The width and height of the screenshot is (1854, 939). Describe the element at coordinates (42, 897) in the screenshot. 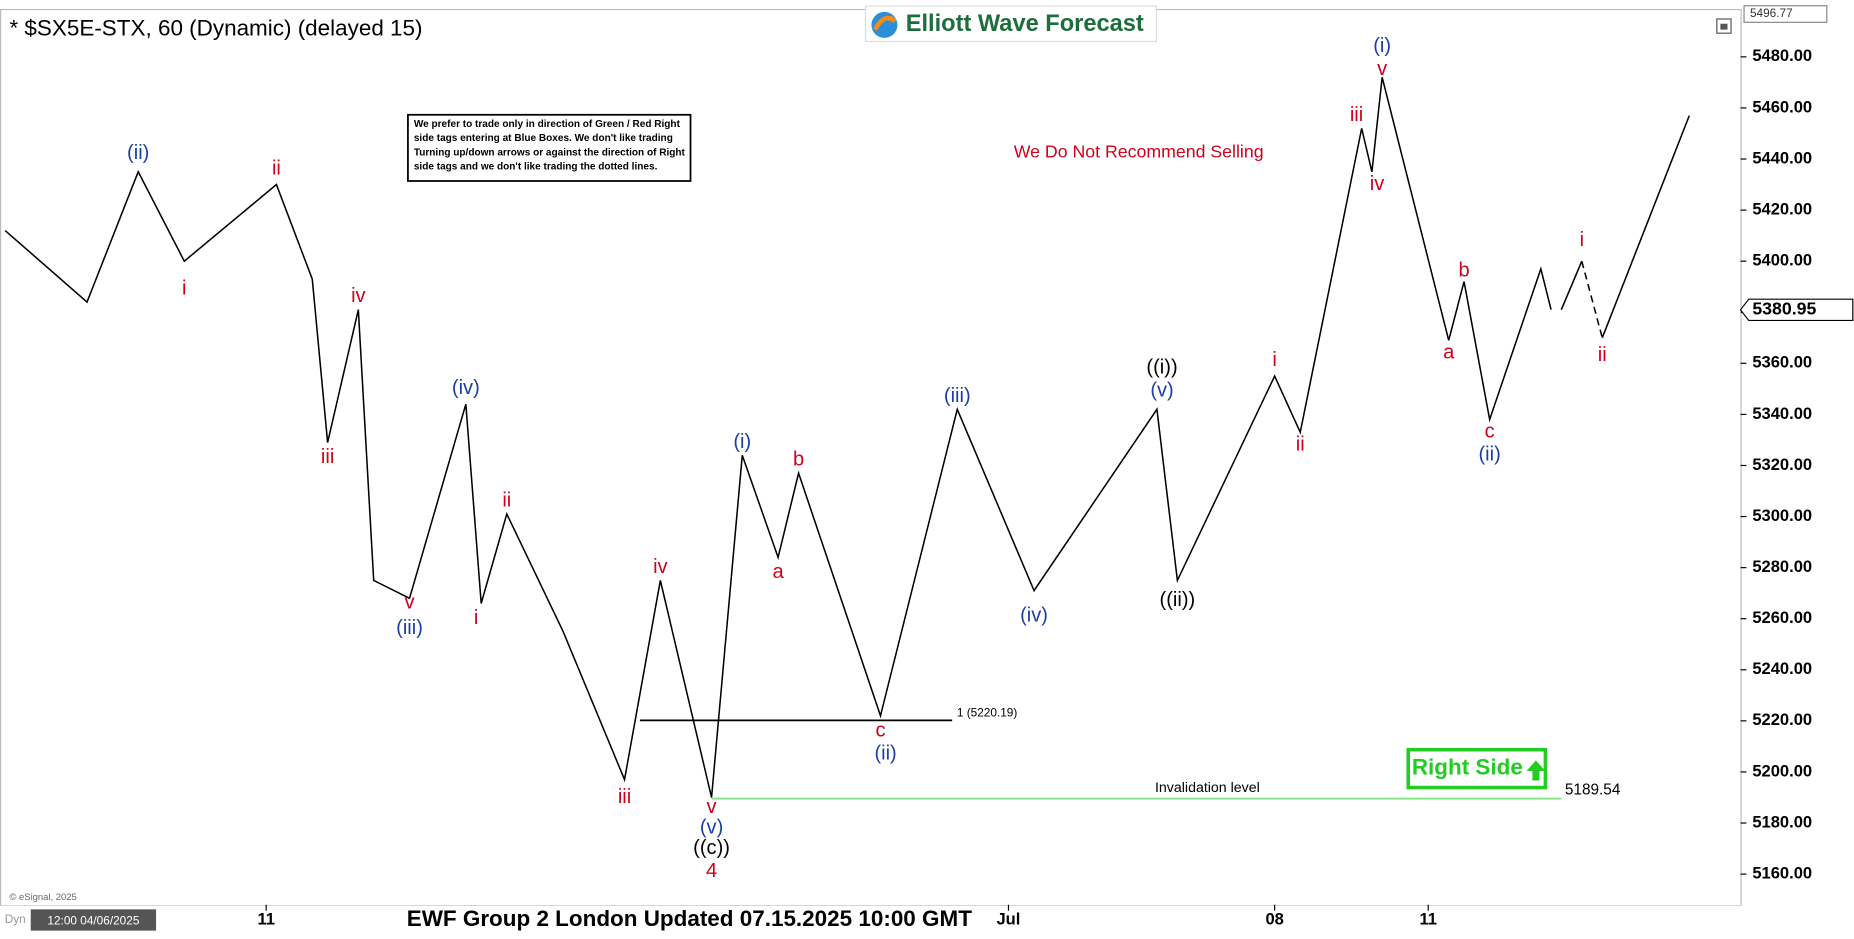

I see `copyright: © eSignal, 2025` at that location.